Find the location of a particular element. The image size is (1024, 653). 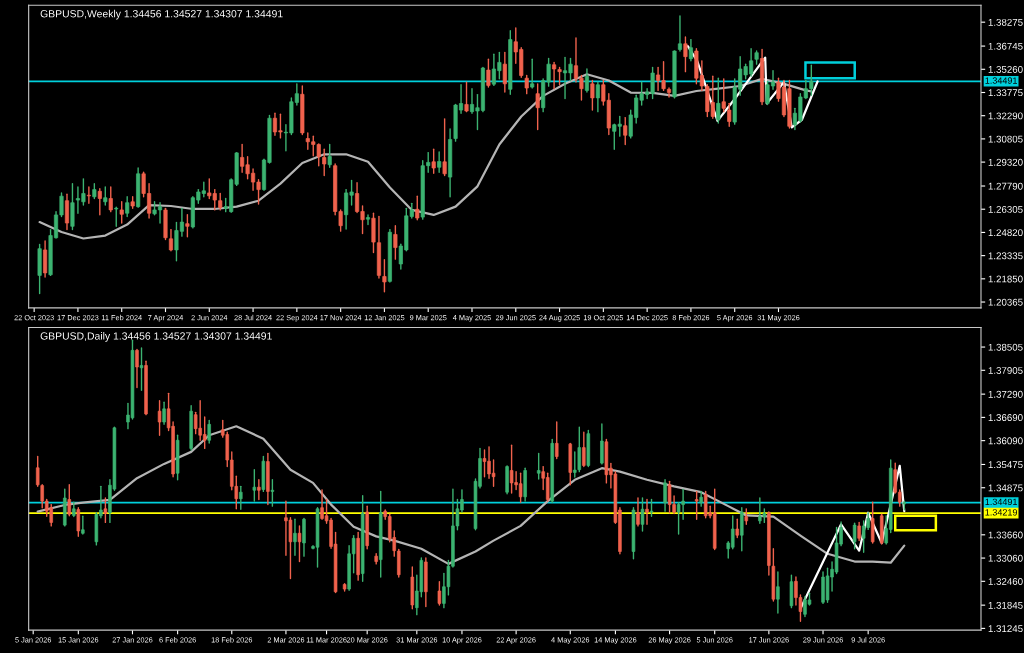

y-tick-label: 1.32460 is located at coordinates (1005, 581).